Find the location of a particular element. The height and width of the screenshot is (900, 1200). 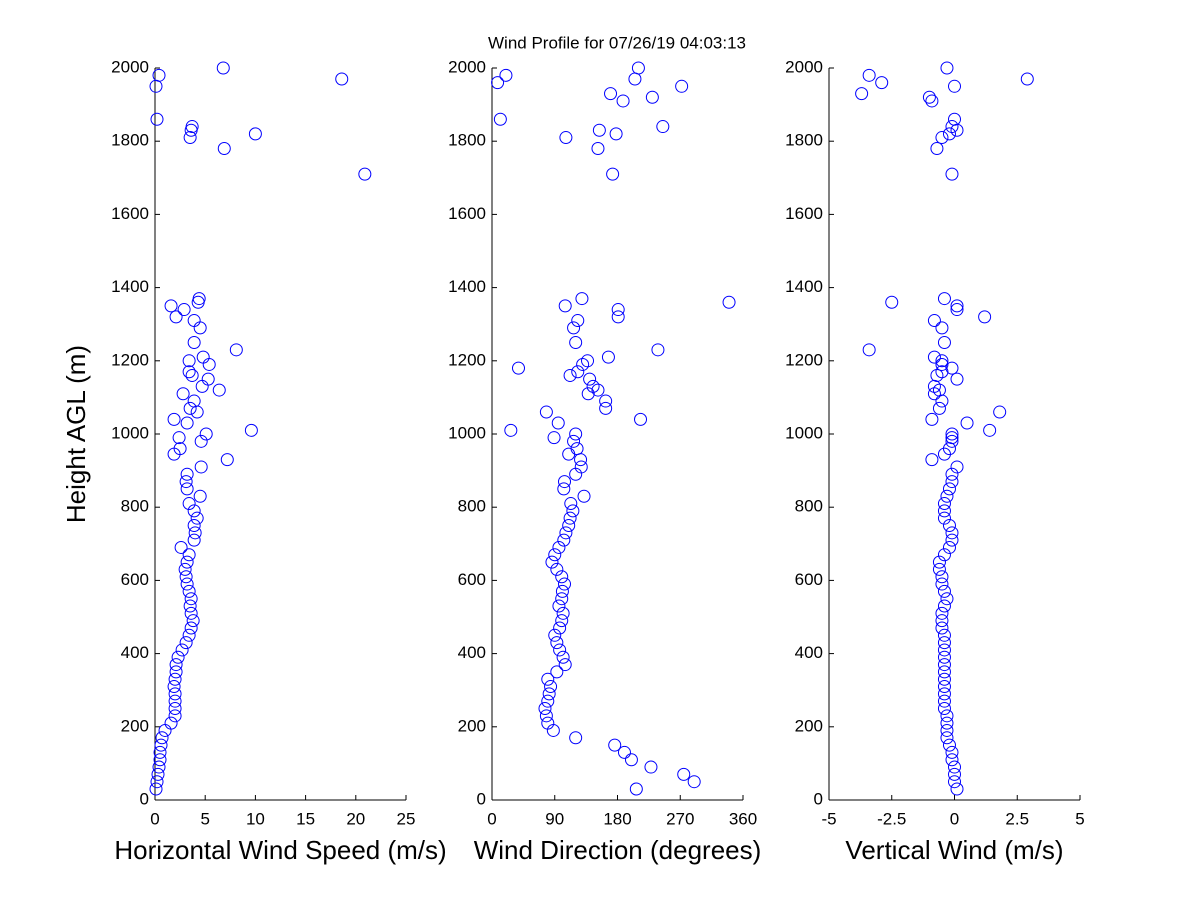

x-tick-label: 0 is located at coordinates (954, 818).